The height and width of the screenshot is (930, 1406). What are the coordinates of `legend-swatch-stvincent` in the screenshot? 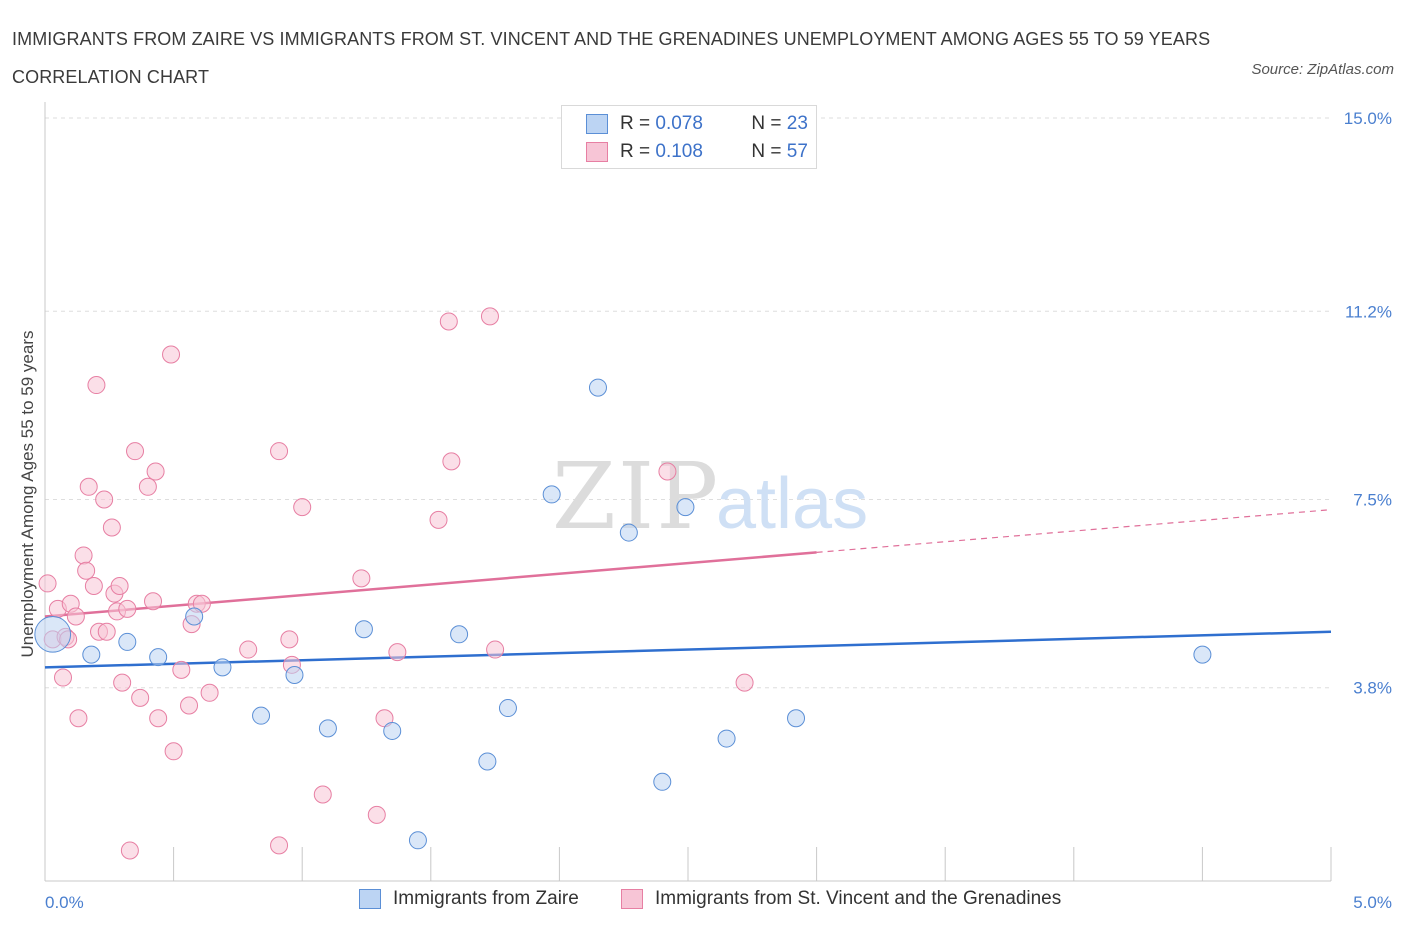 It's located at (597, 152).